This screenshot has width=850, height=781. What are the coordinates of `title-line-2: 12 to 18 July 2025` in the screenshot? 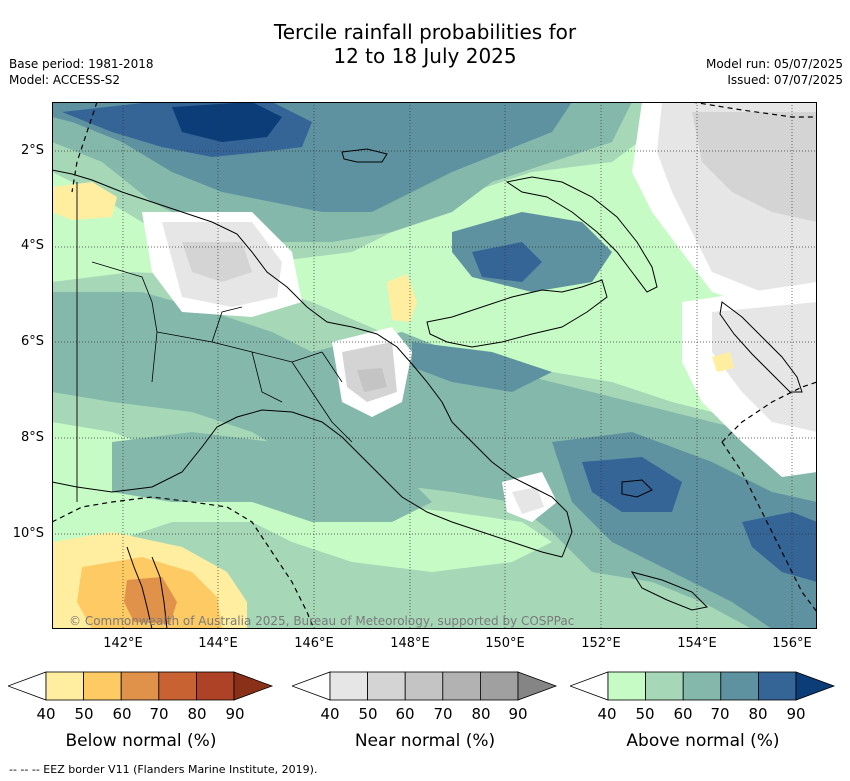 It's located at (425, 56).